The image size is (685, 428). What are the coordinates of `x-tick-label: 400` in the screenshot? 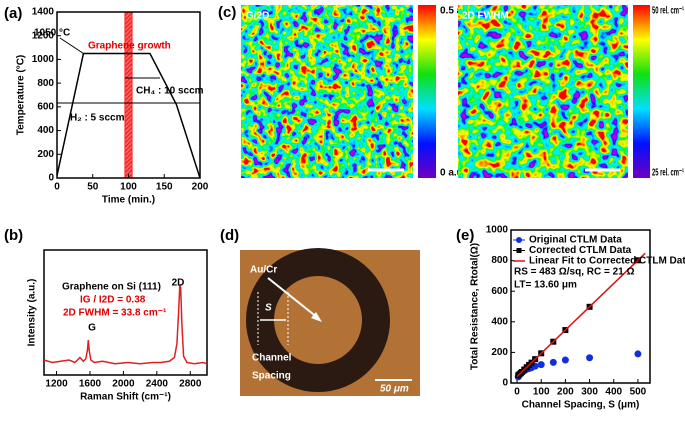 It's located at (613, 392).